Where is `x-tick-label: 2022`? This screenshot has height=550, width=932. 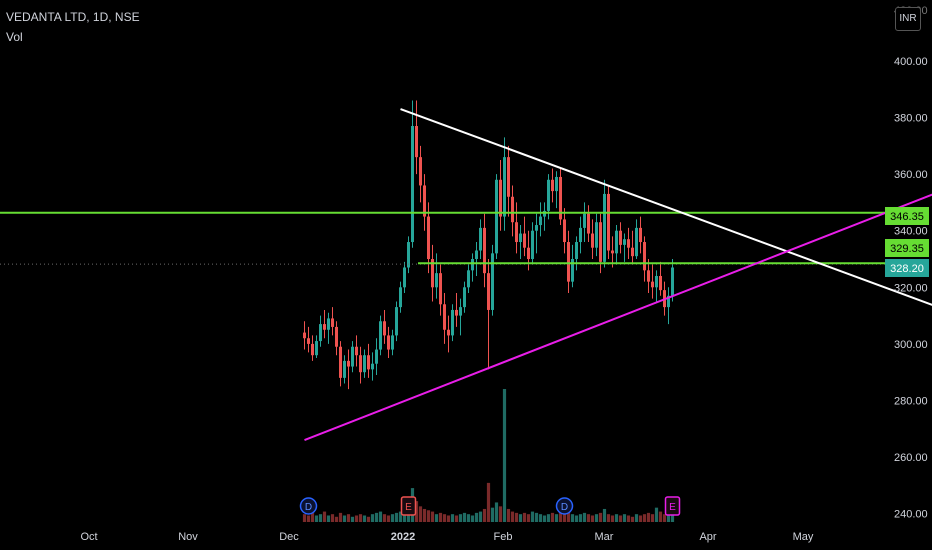 x-tick-label: 2022 is located at coordinates (403, 537).